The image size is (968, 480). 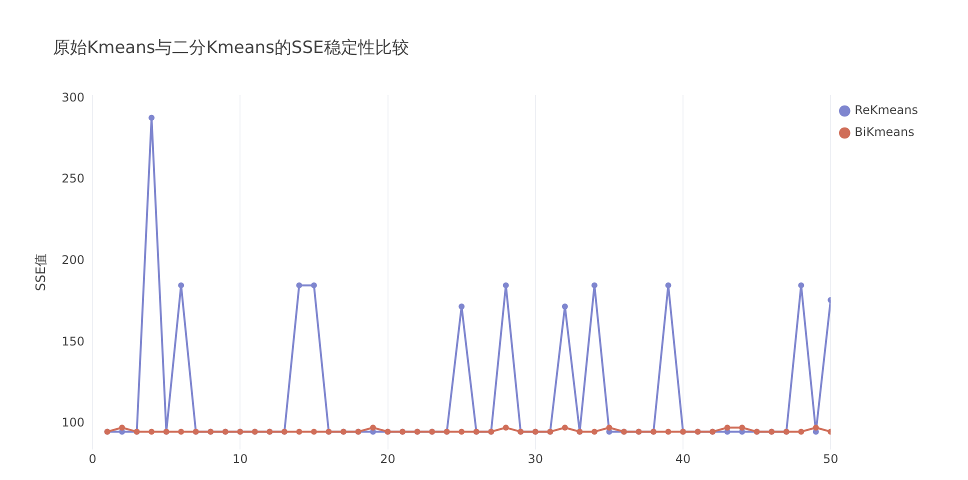 I want to click on chart-title: 原始Kmeans与二分Kmeans的SSE稳定性比较, so click(x=231, y=48).